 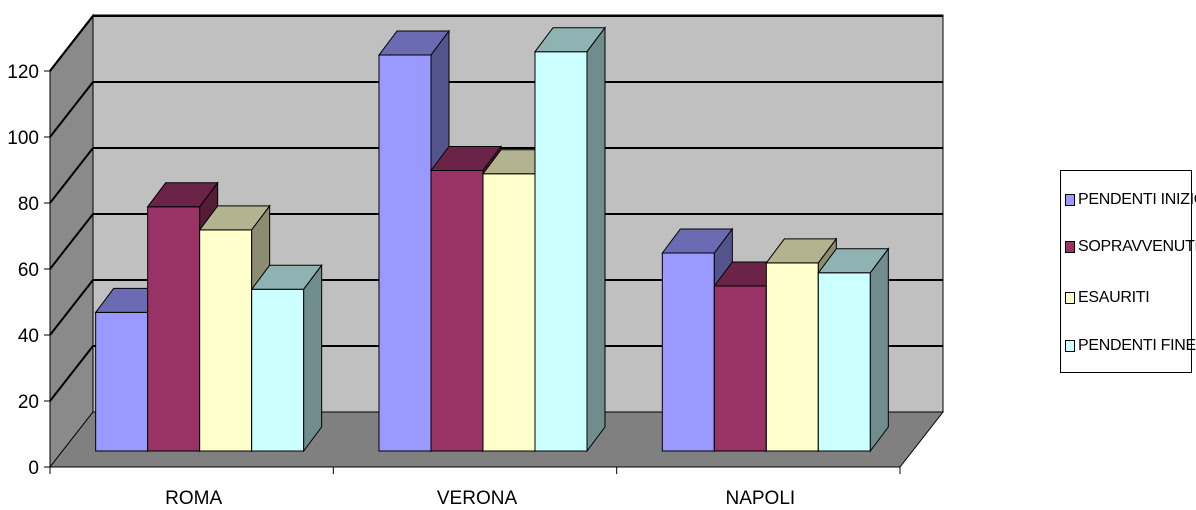 I want to click on x-axis-categories: ROMA VERONA NAPOLI, so click(x=480, y=498).